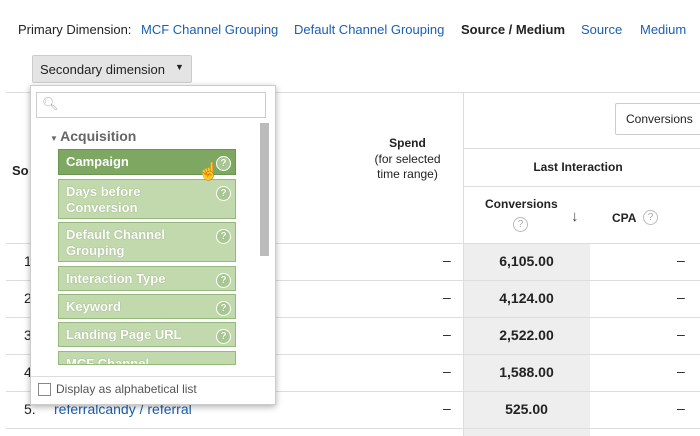 This screenshot has height=436, width=700. I want to click on sort-arrow: ↓, so click(575, 216).